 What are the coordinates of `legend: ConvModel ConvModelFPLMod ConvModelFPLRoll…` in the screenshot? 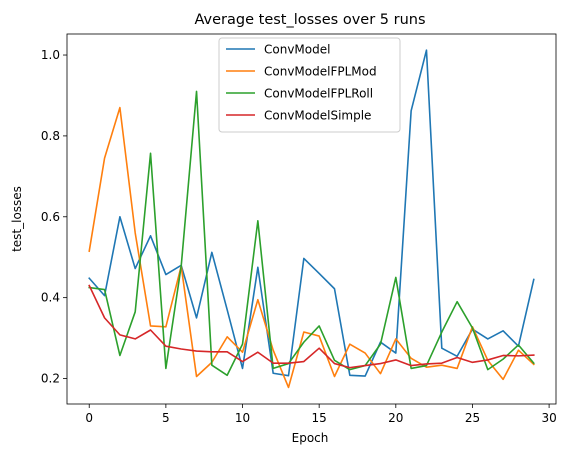 It's located at (309, 85).